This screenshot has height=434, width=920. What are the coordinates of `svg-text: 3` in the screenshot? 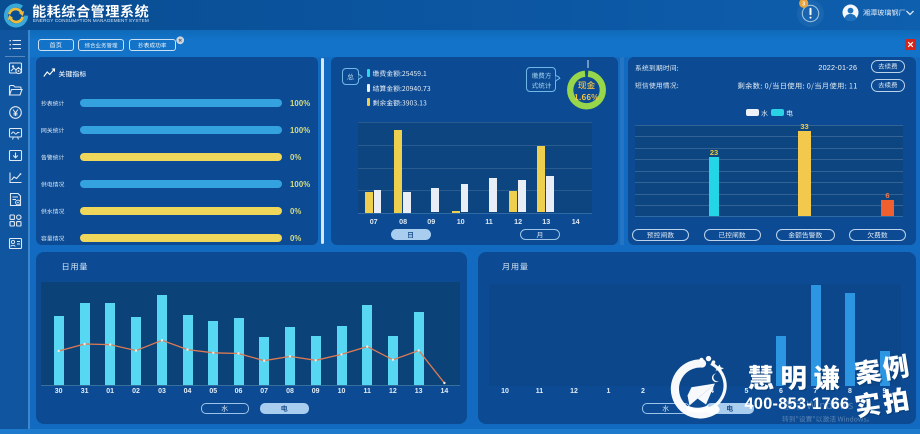 It's located at (803, 4).